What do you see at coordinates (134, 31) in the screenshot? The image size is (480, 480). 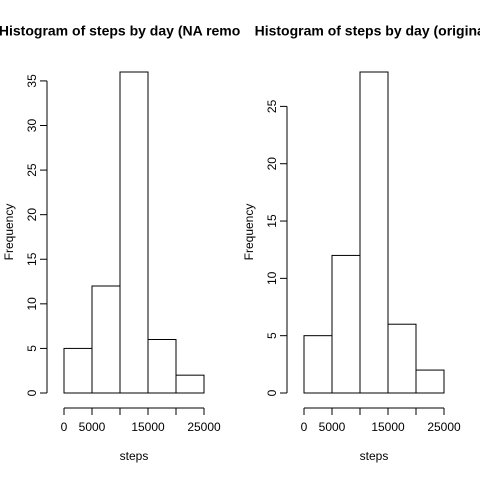 I see `chart-title: Histogram of steps by day (NA removed)` at bounding box center [134, 31].